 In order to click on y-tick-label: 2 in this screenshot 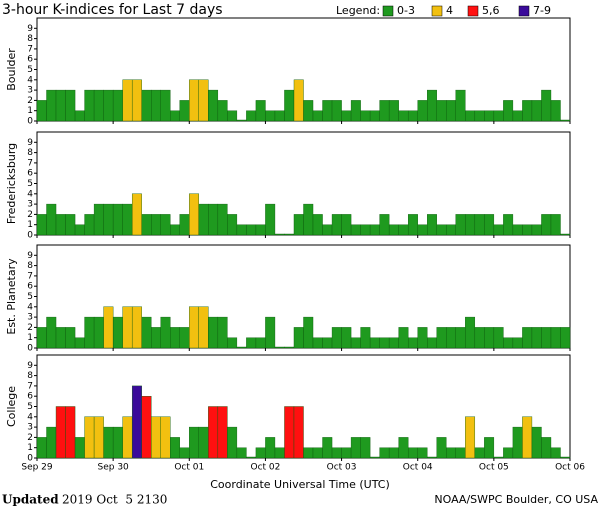, I will do `click(30, 328)`.